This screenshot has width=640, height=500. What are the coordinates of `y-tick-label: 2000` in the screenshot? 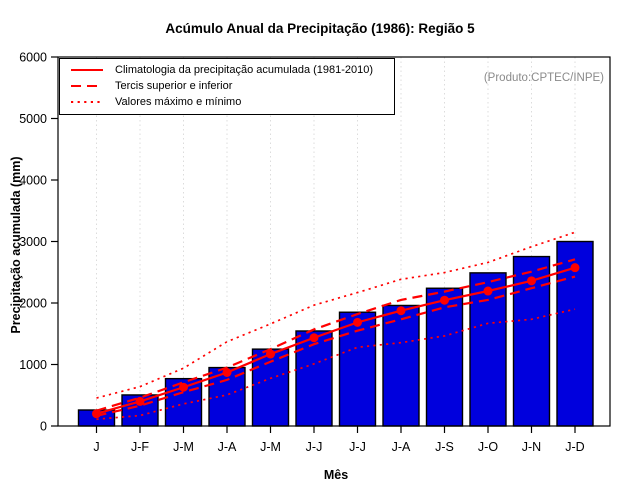 It's located at (33, 304).